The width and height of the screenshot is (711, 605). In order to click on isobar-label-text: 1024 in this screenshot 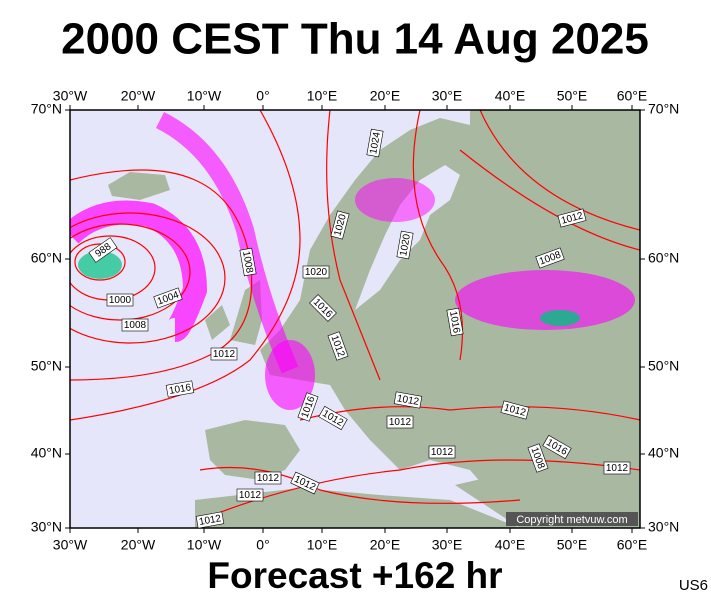, I will do `click(375, 143)`.